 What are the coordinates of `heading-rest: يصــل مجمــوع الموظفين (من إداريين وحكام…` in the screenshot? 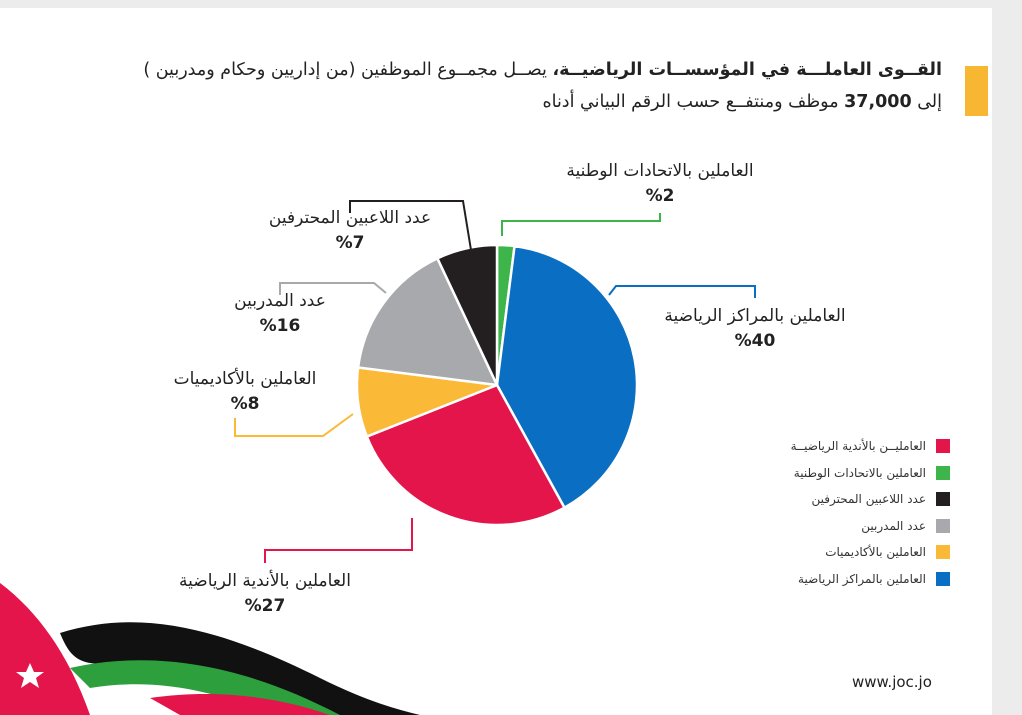 It's located at (348, 70).